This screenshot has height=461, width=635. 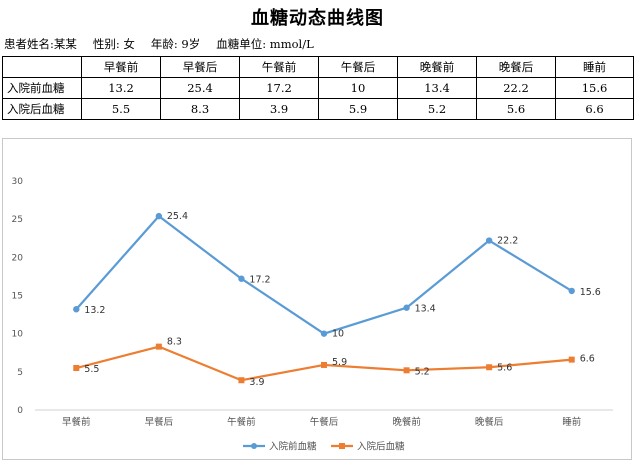 I want to click on patient-age: 年龄: 9岁, so click(x=175, y=44).